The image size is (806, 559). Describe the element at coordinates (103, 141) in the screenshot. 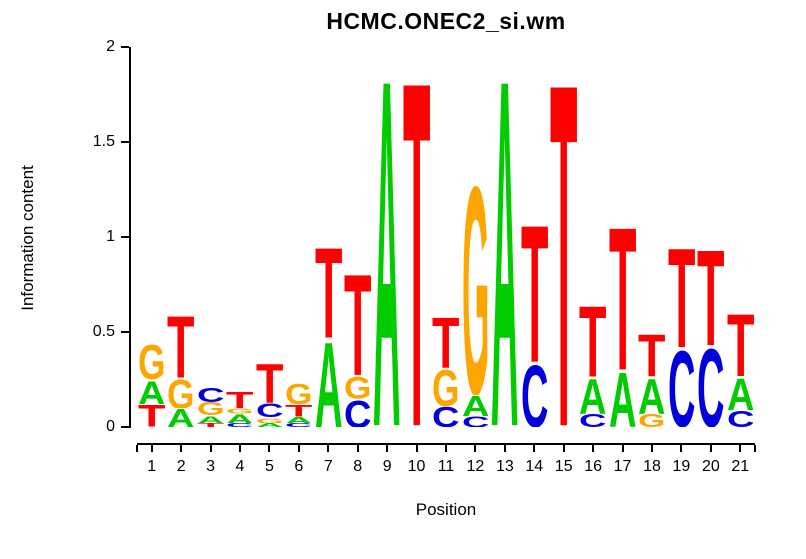

I see `y-tick-label: 1.5` at that location.